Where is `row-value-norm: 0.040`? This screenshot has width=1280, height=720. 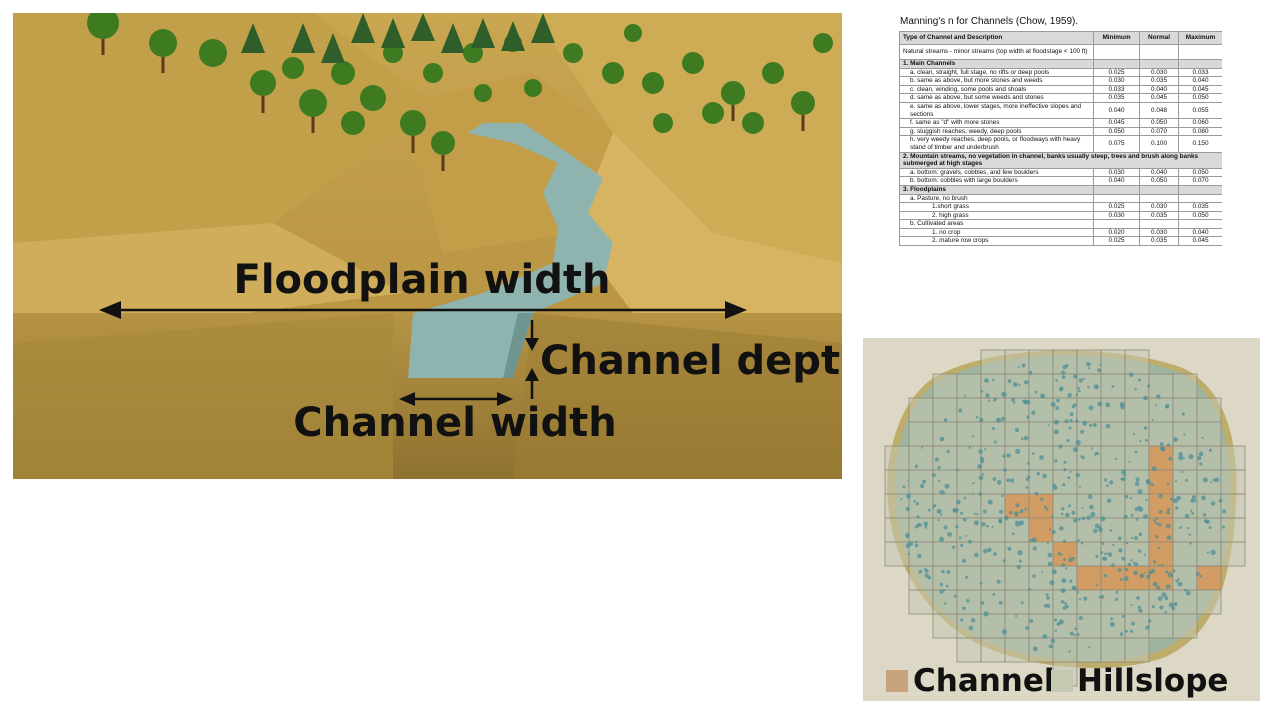 row-value-norm: 0.040 is located at coordinates (1159, 172).